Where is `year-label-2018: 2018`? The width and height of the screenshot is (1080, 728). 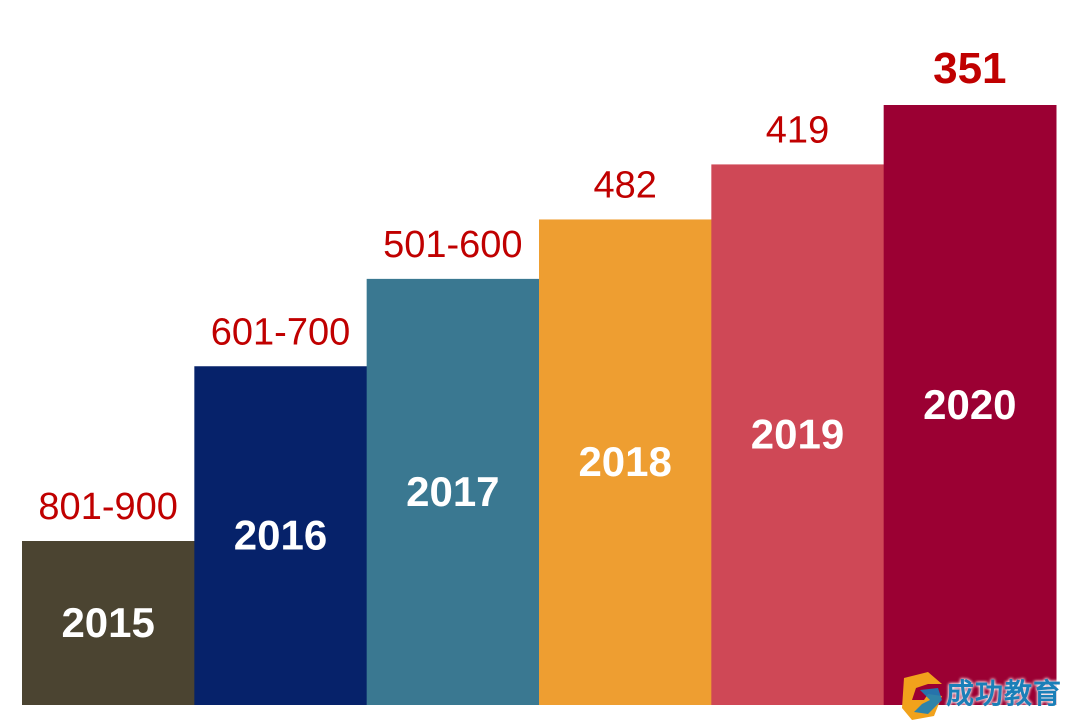
year-label-2018: 2018 is located at coordinates (624, 461).